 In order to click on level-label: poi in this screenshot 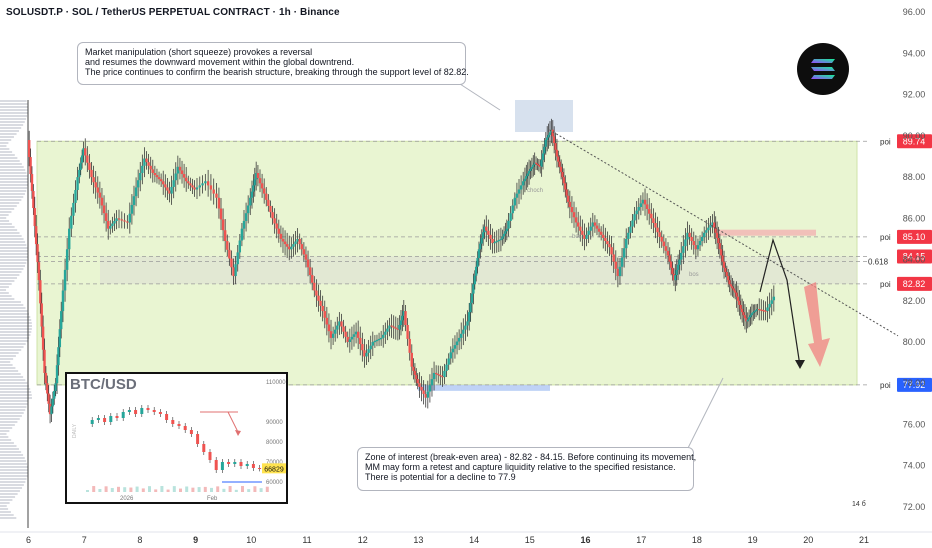, I will do `click(885, 385)`.